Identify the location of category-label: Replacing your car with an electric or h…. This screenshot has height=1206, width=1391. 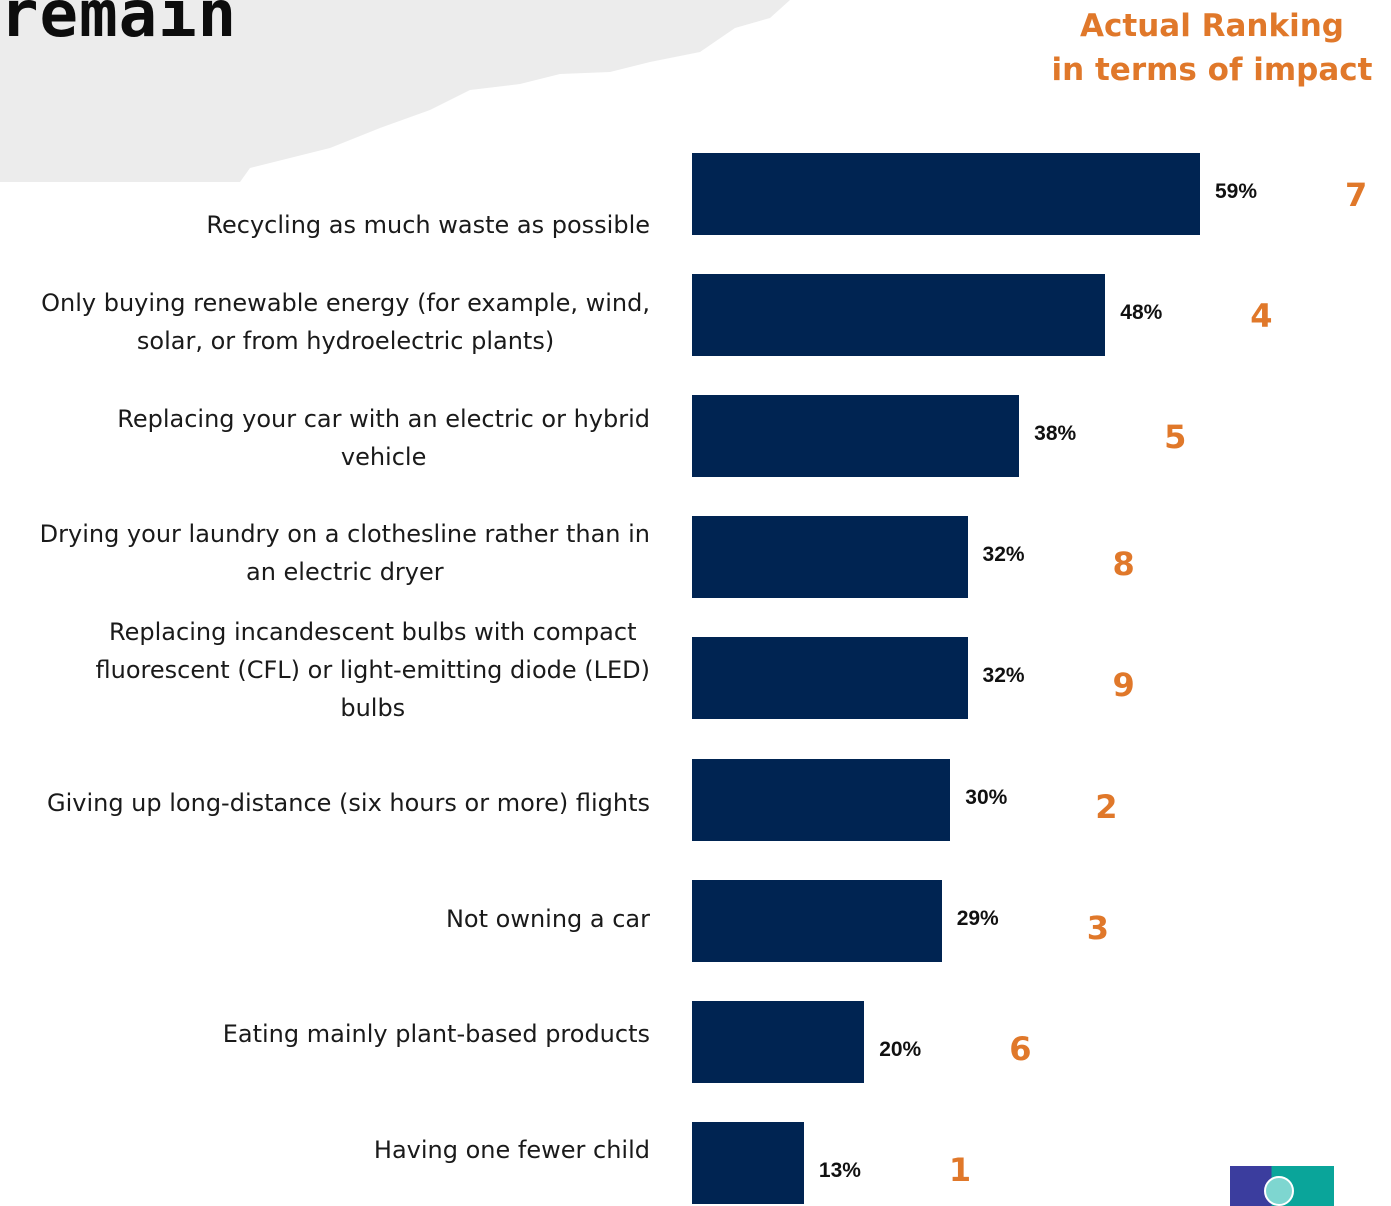
(383, 438).